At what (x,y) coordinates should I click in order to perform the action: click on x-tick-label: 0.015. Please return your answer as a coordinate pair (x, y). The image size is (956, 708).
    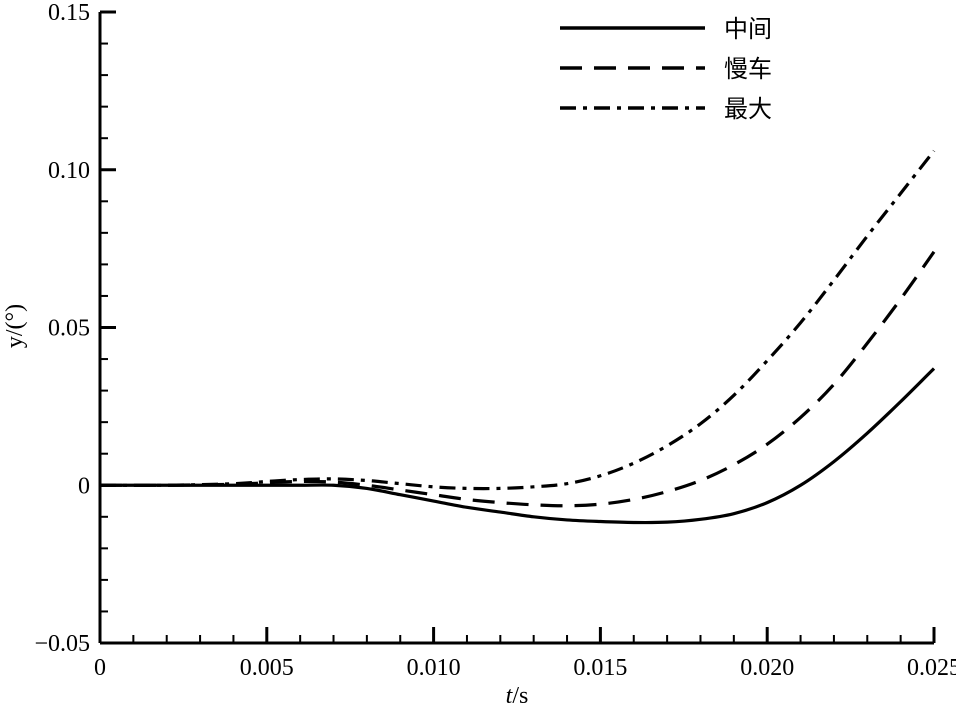
    Looking at the image, I should click on (600, 668).